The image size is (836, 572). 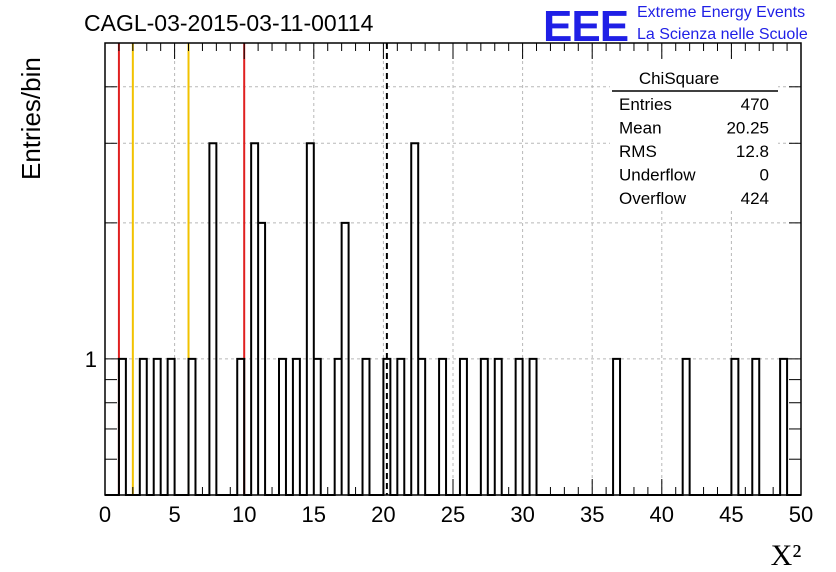 What do you see at coordinates (105, 514) in the screenshot?
I see `x-tick-label: 0` at bounding box center [105, 514].